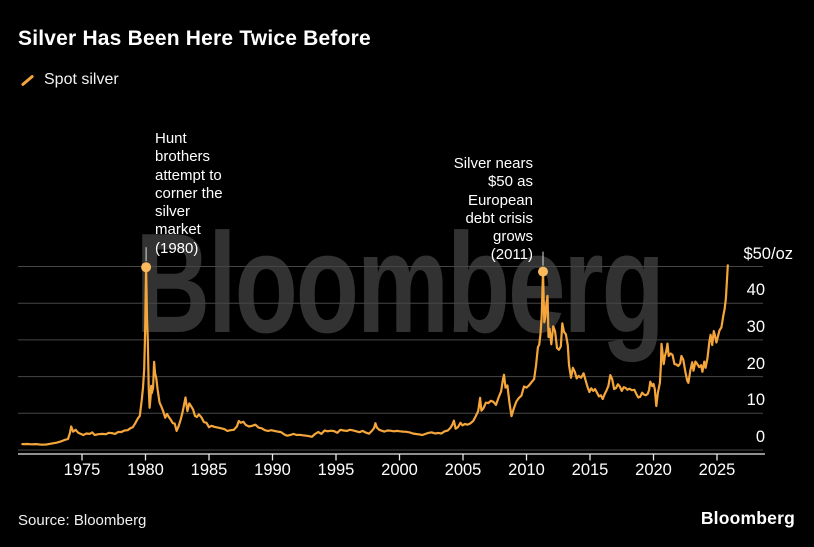 The height and width of the screenshot is (547, 814). What do you see at coordinates (768, 253) in the screenshot?
I see `y-tick-label-50: $50/oz` at bounding box center [768, 253].